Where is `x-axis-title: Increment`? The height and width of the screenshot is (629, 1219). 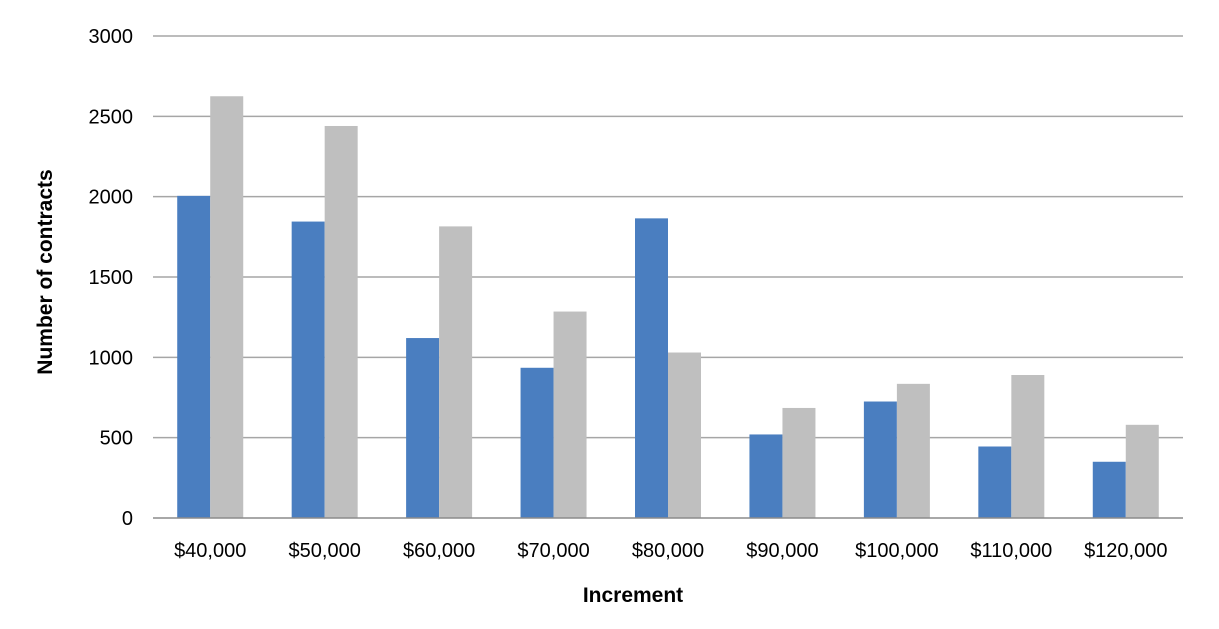 x-axis-title: Increment is located at coordinates (633, 595).